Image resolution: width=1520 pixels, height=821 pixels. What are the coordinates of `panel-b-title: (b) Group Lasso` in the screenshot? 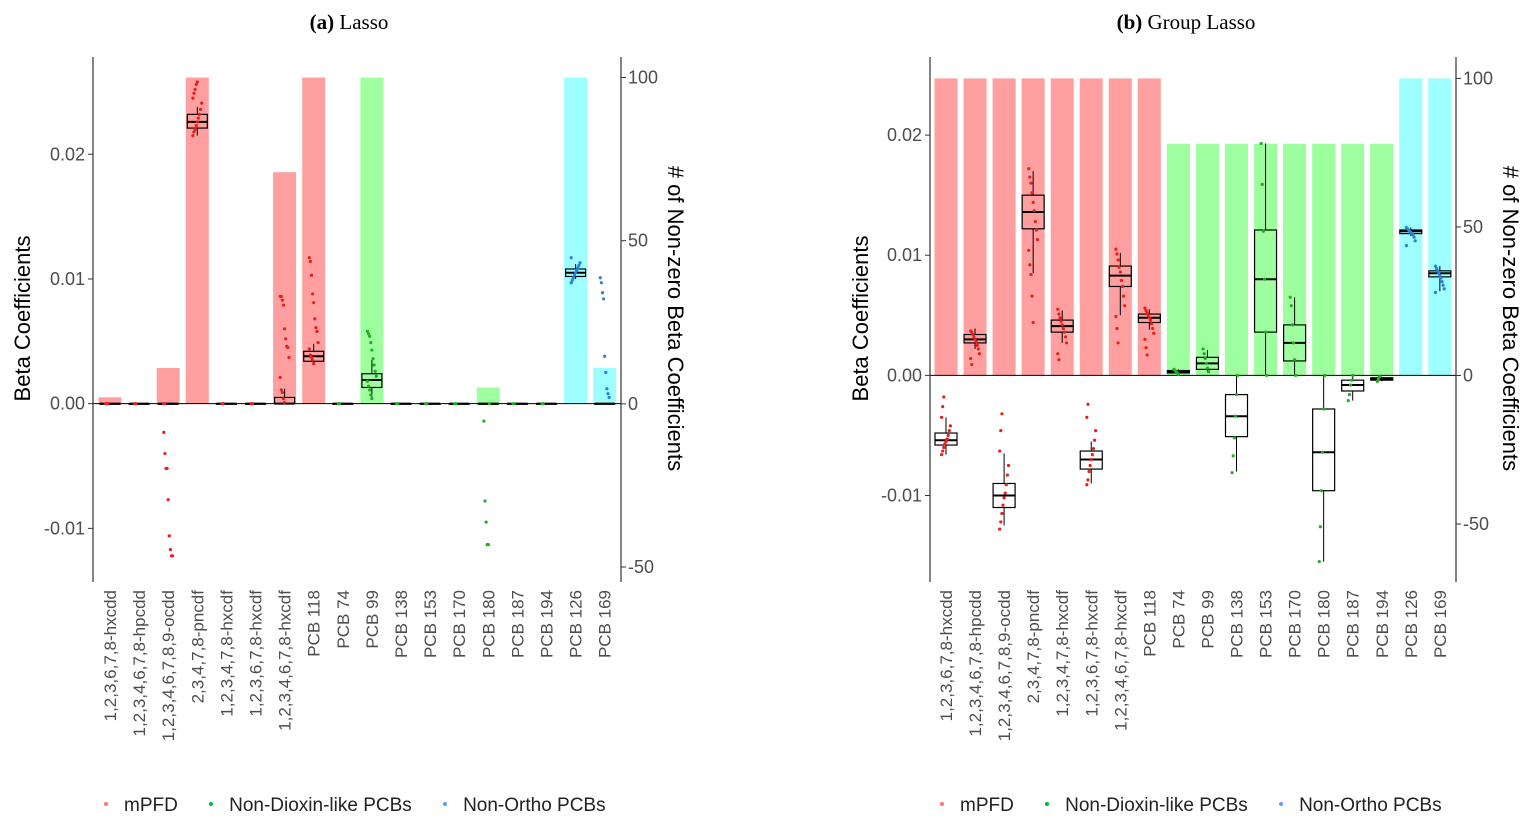 It's located at (1186, 22).